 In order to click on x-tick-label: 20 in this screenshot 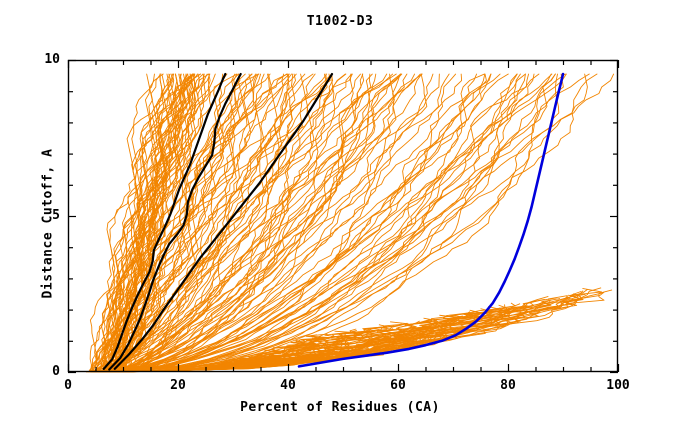, I will do `click(178, 385)`.